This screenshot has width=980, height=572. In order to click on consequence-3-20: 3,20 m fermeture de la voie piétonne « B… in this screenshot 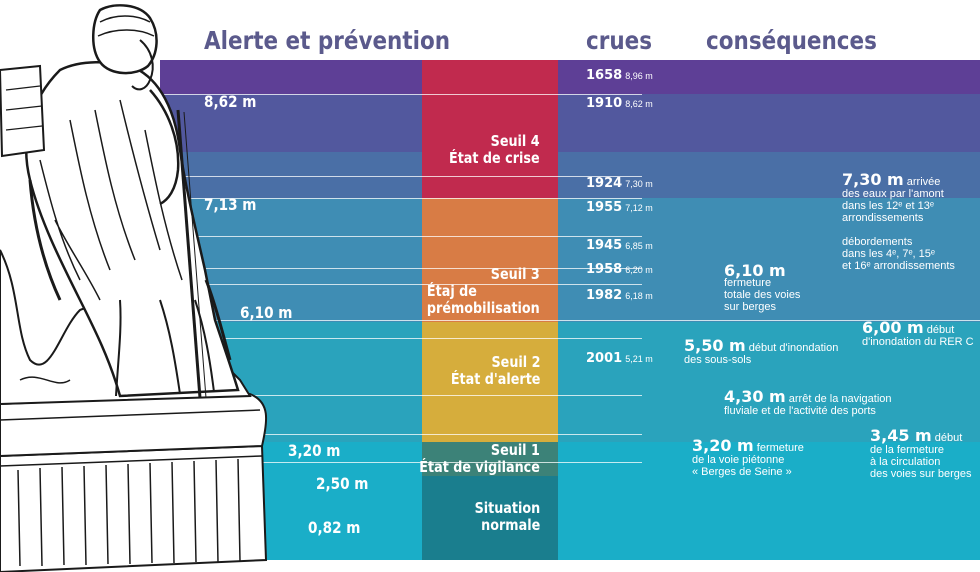, I will do `click(748, 457)`.